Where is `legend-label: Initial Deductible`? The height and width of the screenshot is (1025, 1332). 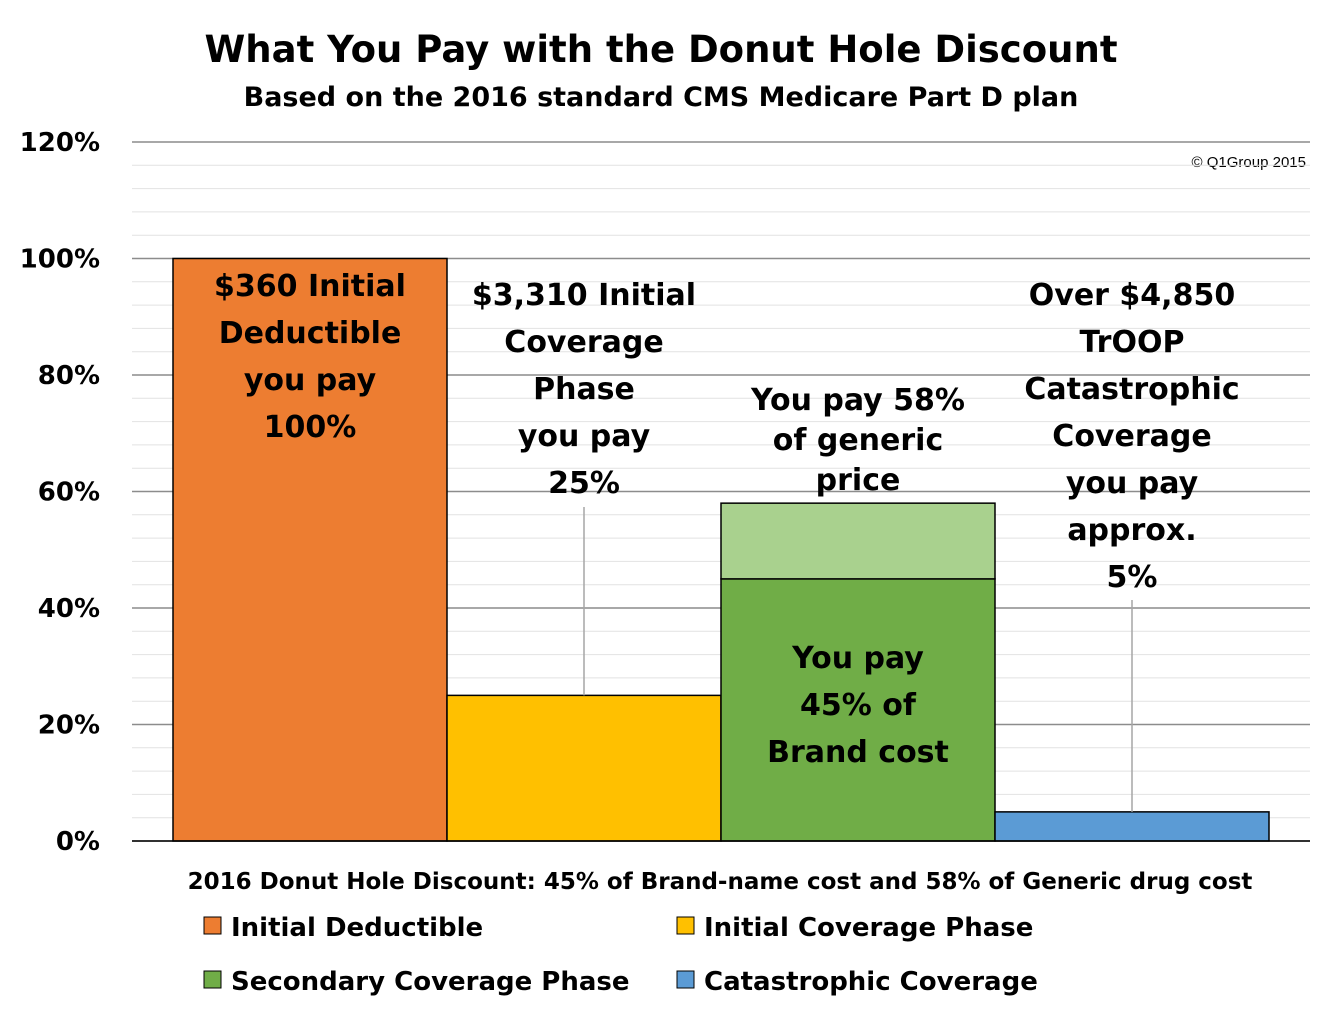
legend-label: Initial Deductible is located at coordinates (357, 928).